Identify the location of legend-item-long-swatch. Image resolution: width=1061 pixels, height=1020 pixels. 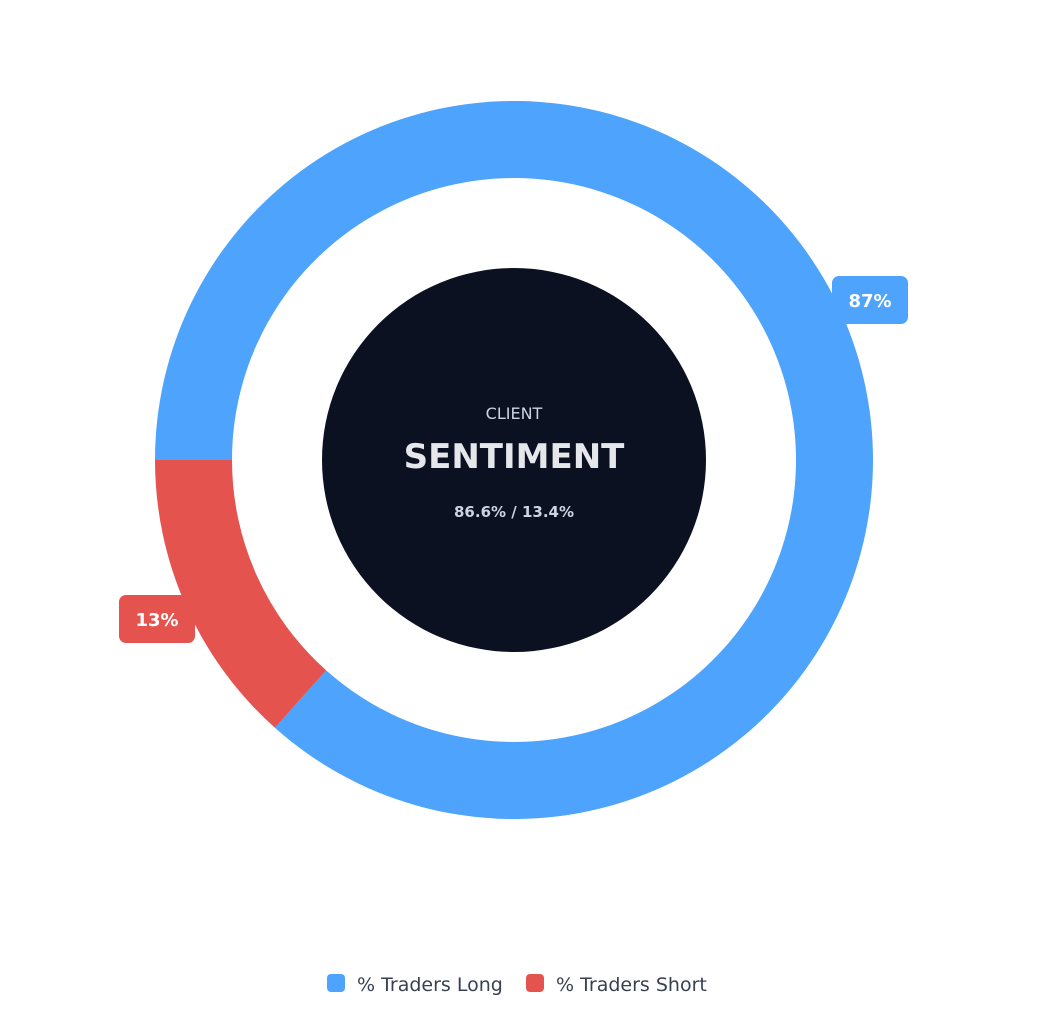
(336, 983).